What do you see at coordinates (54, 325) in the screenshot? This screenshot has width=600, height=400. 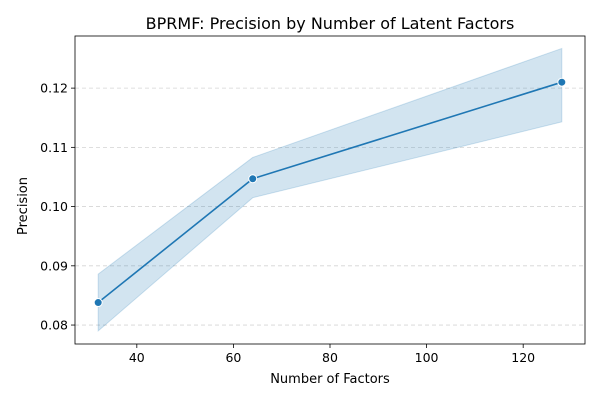 I see `y-tick-label: 0.08` at bounding box center [54, 325].